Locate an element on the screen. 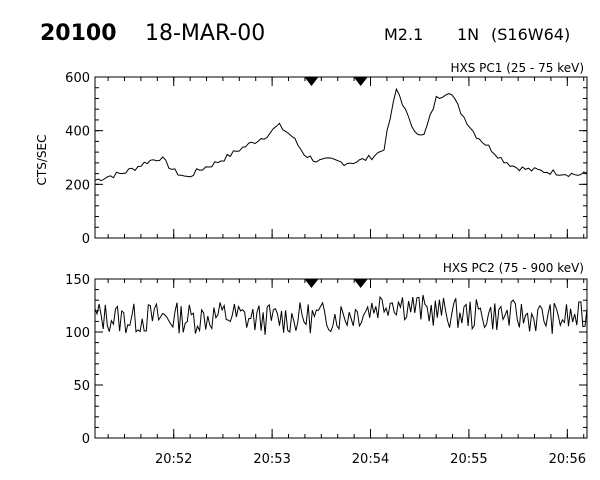 The height and width of the screenshot is (480, 600). y-tick-label: 600 is located at coordinates (77, 78).